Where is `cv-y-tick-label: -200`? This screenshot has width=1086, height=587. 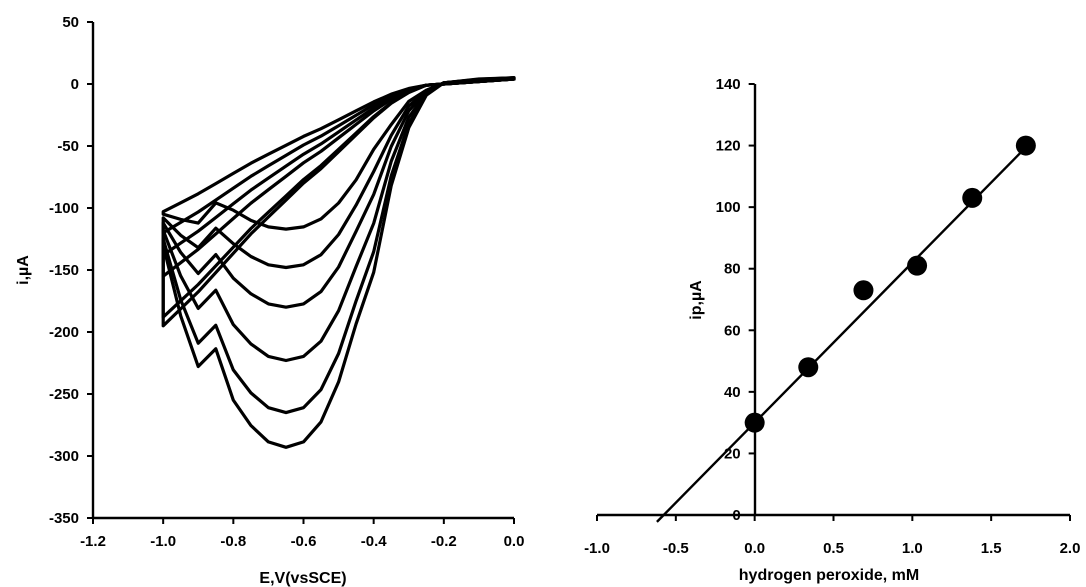
cv-y-tick-label: -200 is located at coordinates (64, 332).